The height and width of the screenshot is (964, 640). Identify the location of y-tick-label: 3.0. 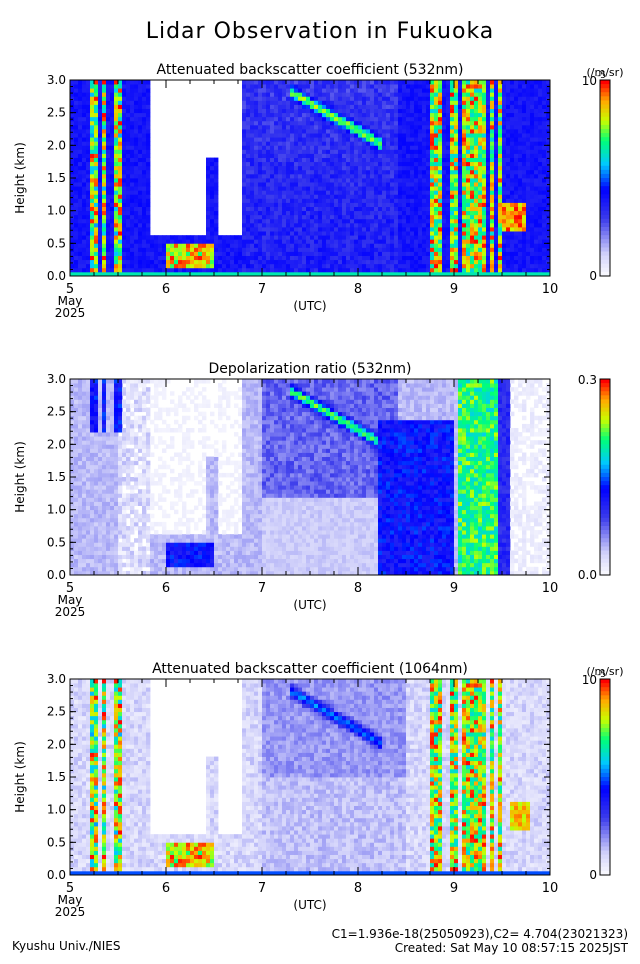
(56, 80).